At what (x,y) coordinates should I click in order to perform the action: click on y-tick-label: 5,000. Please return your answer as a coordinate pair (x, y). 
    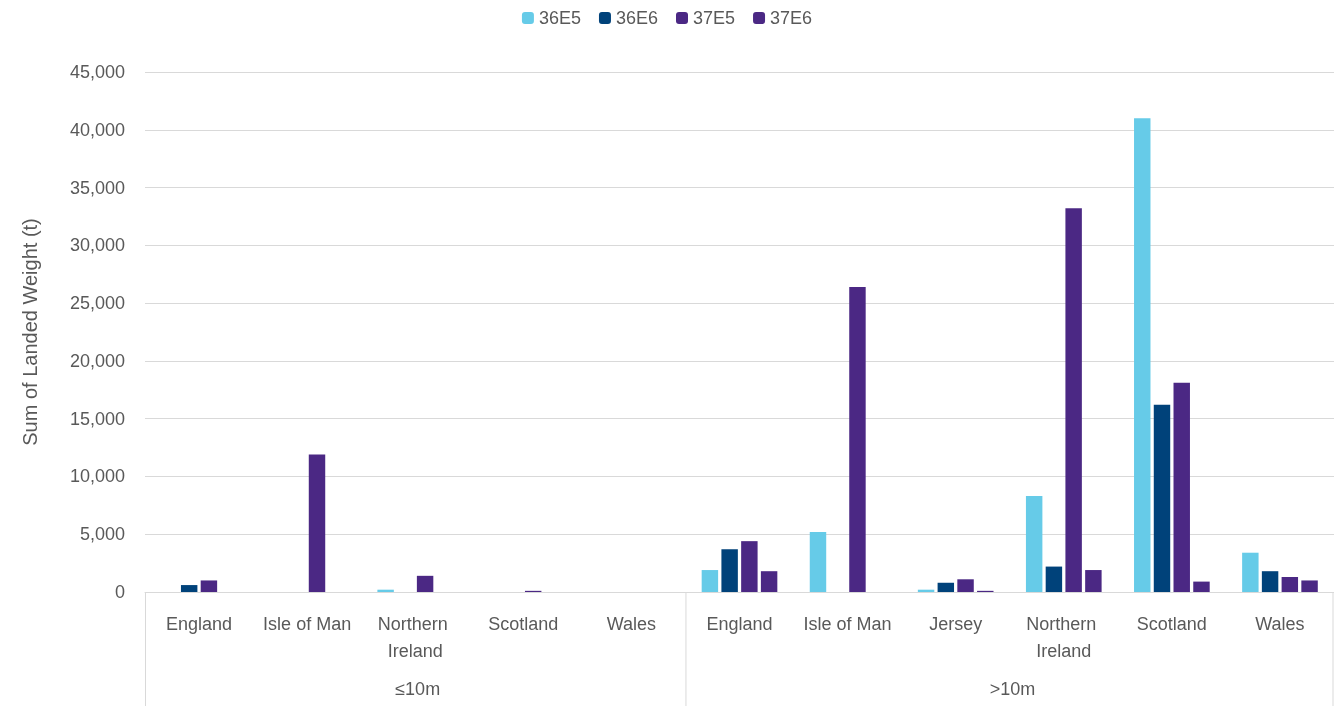
    Looking at the image, I should click on (102, 534).